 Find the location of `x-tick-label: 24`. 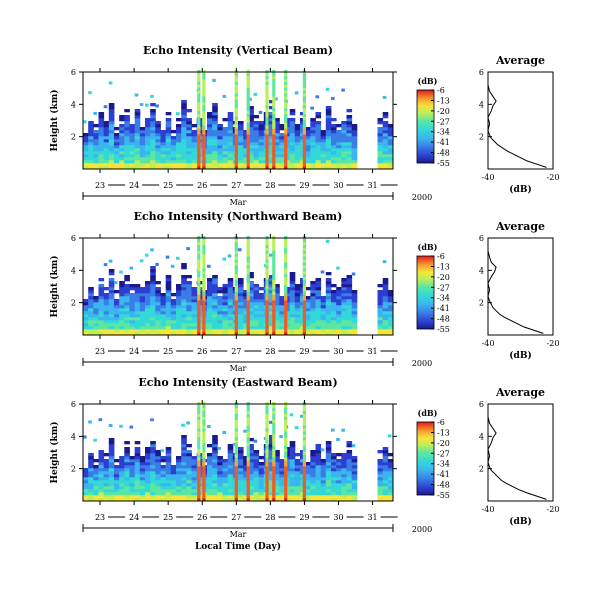

x-tick-label: 24 is located at coordinates (134, 517).